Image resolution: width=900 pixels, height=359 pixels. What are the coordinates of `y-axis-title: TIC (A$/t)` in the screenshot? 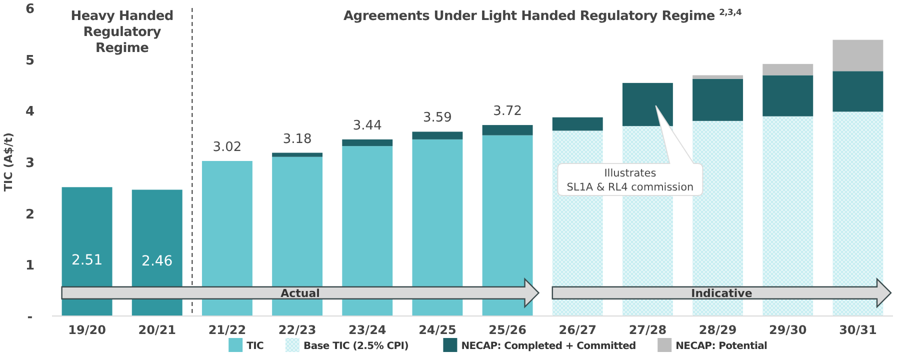 It's located at (8, 162).